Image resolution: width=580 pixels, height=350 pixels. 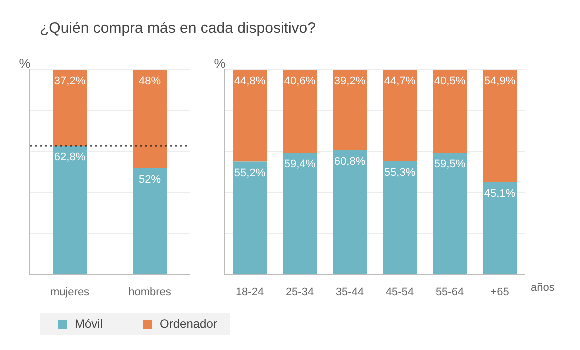 I want to click on x-axis-title: años, so click(x=543, y=288).